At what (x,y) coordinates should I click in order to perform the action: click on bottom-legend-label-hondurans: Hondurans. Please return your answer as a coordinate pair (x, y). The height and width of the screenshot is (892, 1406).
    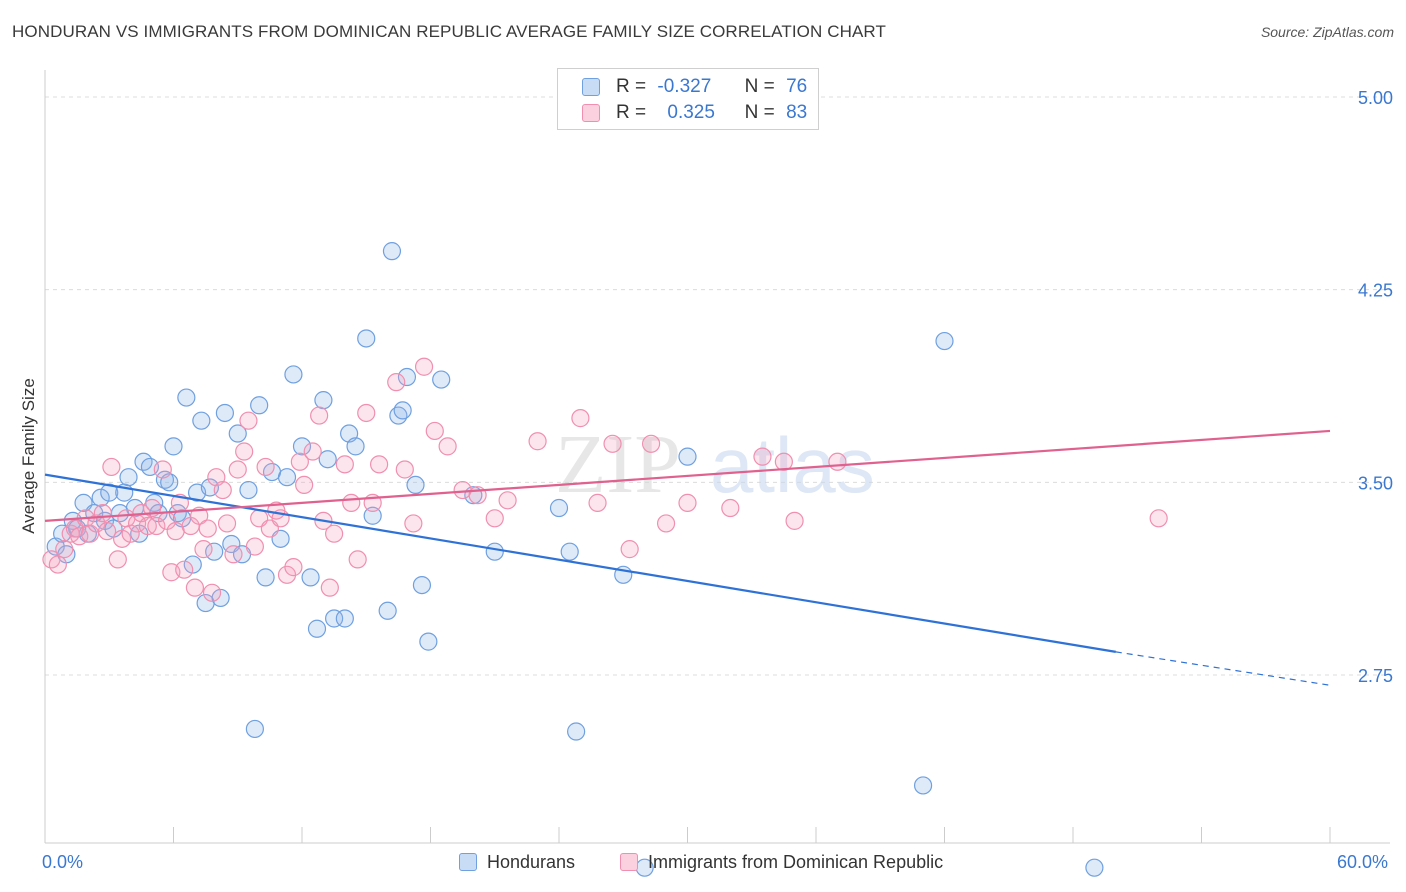
    Looking at the image, I should click on (531, 862).